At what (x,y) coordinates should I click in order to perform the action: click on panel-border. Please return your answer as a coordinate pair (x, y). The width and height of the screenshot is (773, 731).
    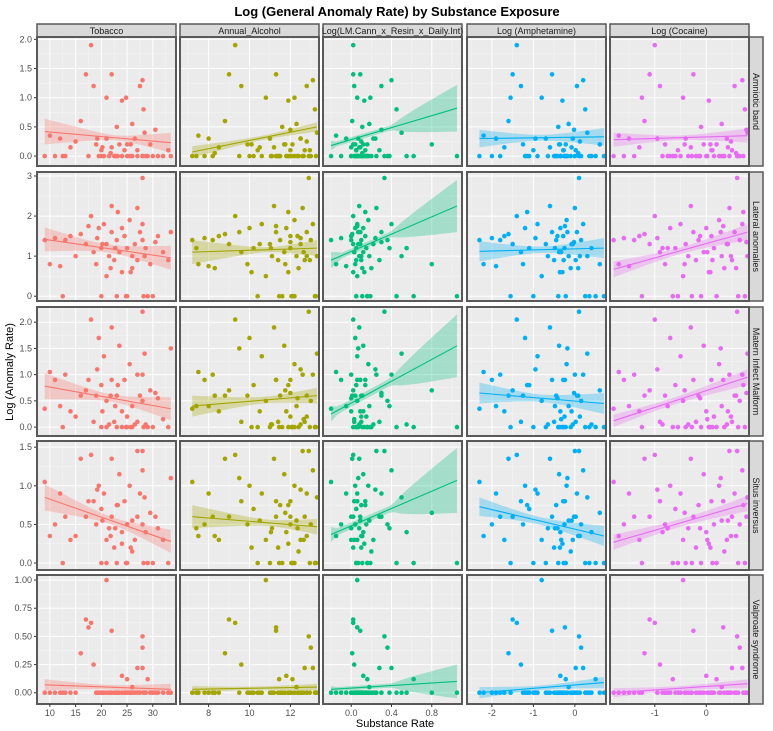
    Looking at the image, I should click on (536, 101).